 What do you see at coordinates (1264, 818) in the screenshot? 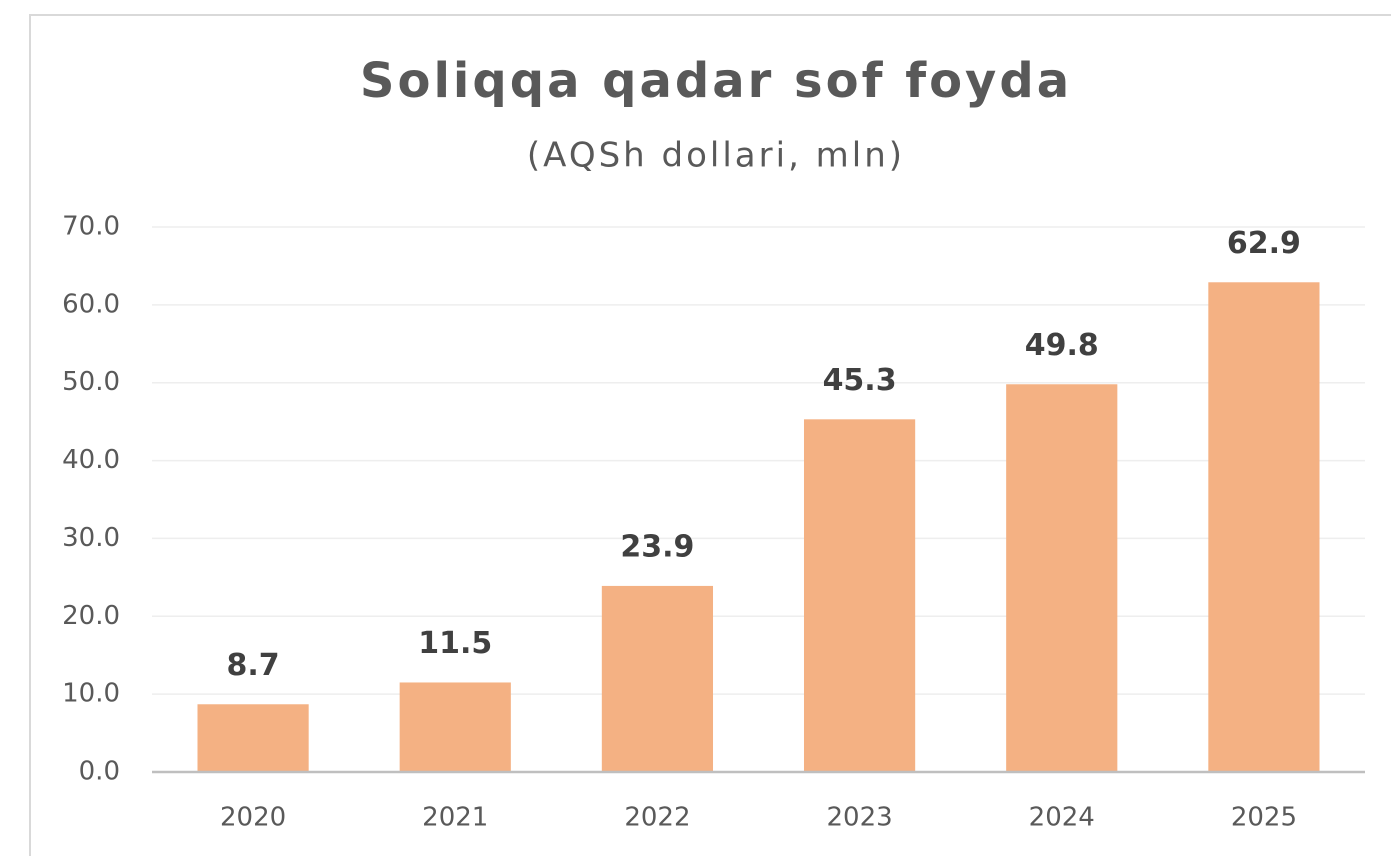
I see `x-tick-label: 2025` at bounding box center [1264, 818].